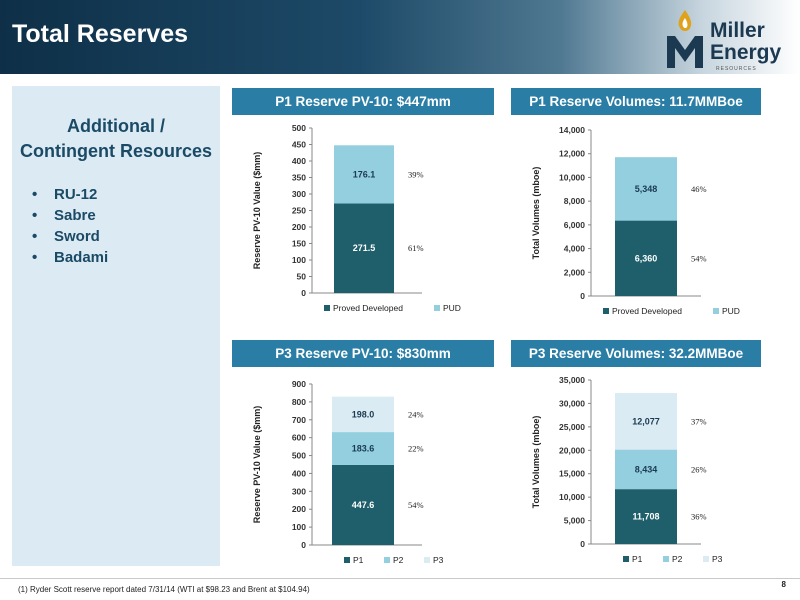 Image resolution: width=800 pixels, height=600 pixels. Describe the element at coordinates (70, 194) in the screenshot. I see `list-item: RU-12` at that location.